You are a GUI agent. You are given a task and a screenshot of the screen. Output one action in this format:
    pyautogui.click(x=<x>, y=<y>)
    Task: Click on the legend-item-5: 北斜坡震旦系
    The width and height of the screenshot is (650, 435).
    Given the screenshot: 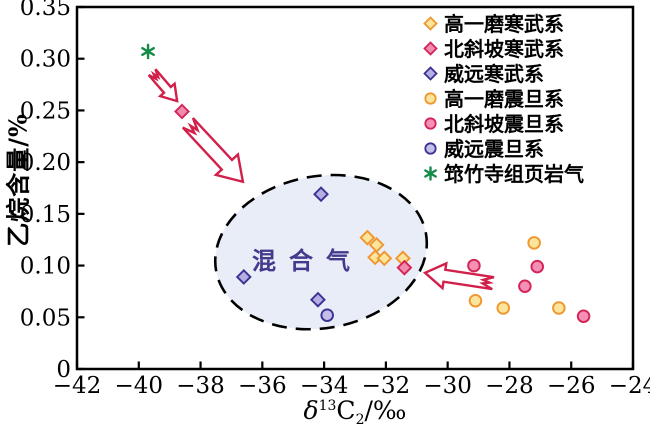 What is the action you would take?
    pyautogui.click(x=503, y=123)
    